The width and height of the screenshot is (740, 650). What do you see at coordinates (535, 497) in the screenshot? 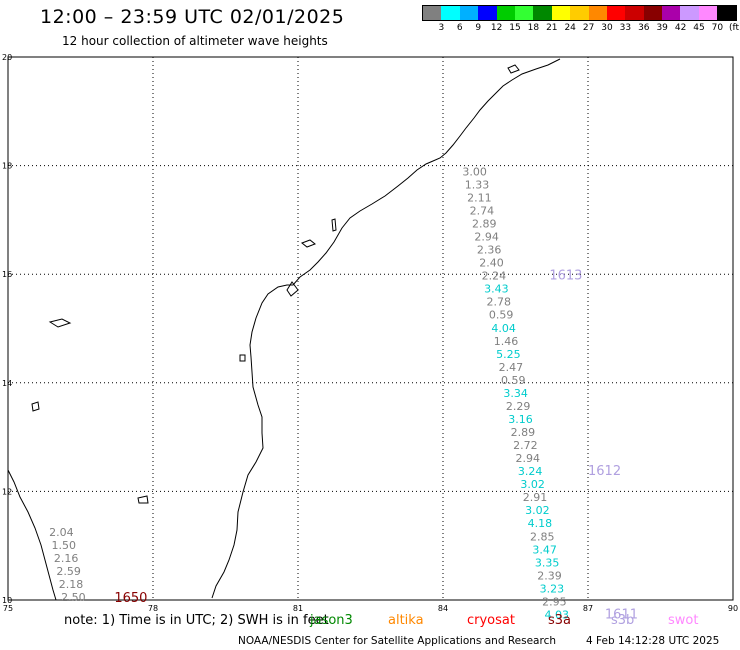
I see `swh-value-label: 2.91` at bounding box center [535, 497].